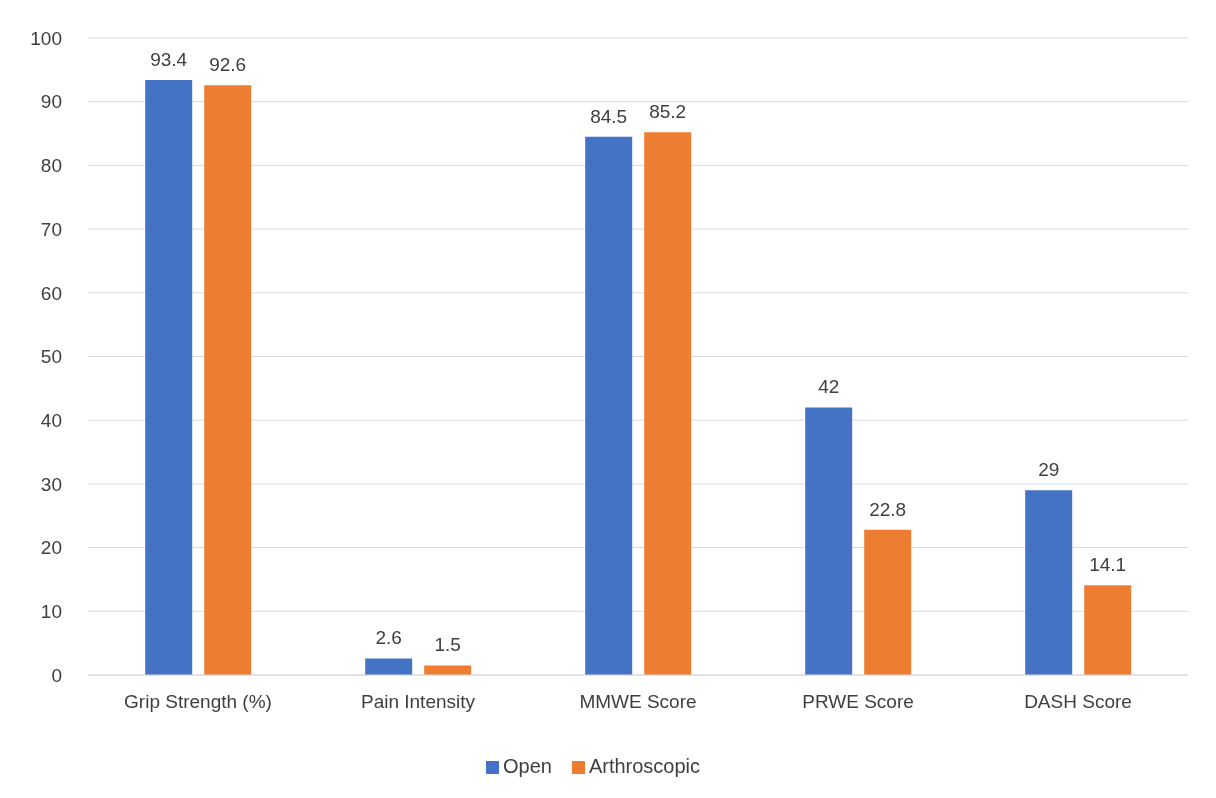  Describe the element at coordinates (644, 766) in the screenshot. I see `legend-label: Arthroscopic` at that location.